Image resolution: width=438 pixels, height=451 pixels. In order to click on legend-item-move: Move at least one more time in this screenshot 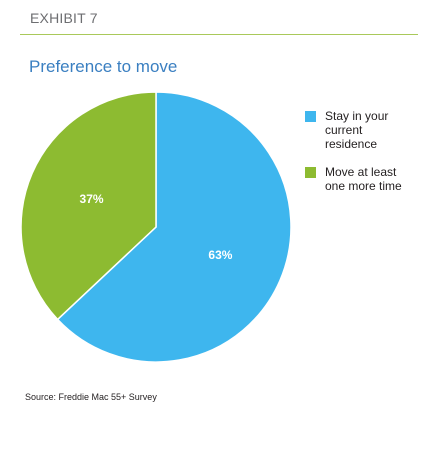, I will do `click(365, 179)`.